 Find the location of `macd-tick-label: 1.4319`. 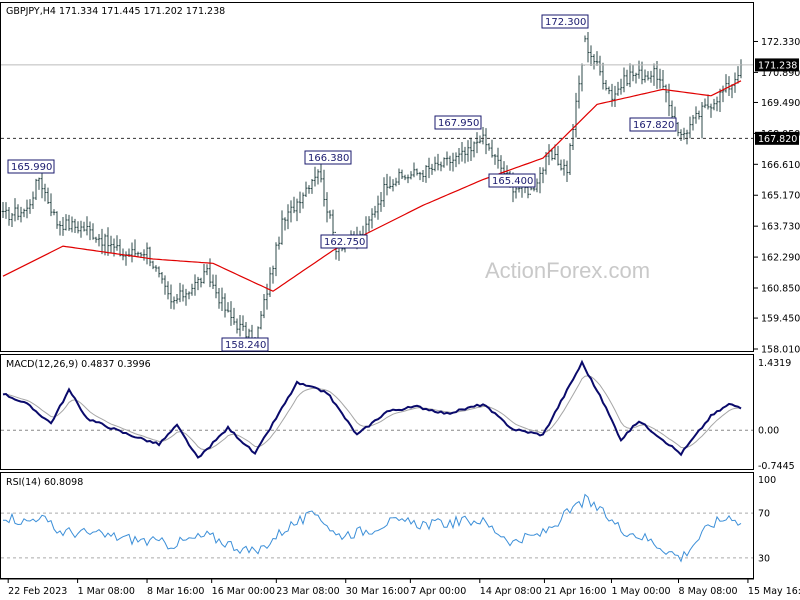

macd-tick-label: 1.4319 is located at coordinates (774, 363).